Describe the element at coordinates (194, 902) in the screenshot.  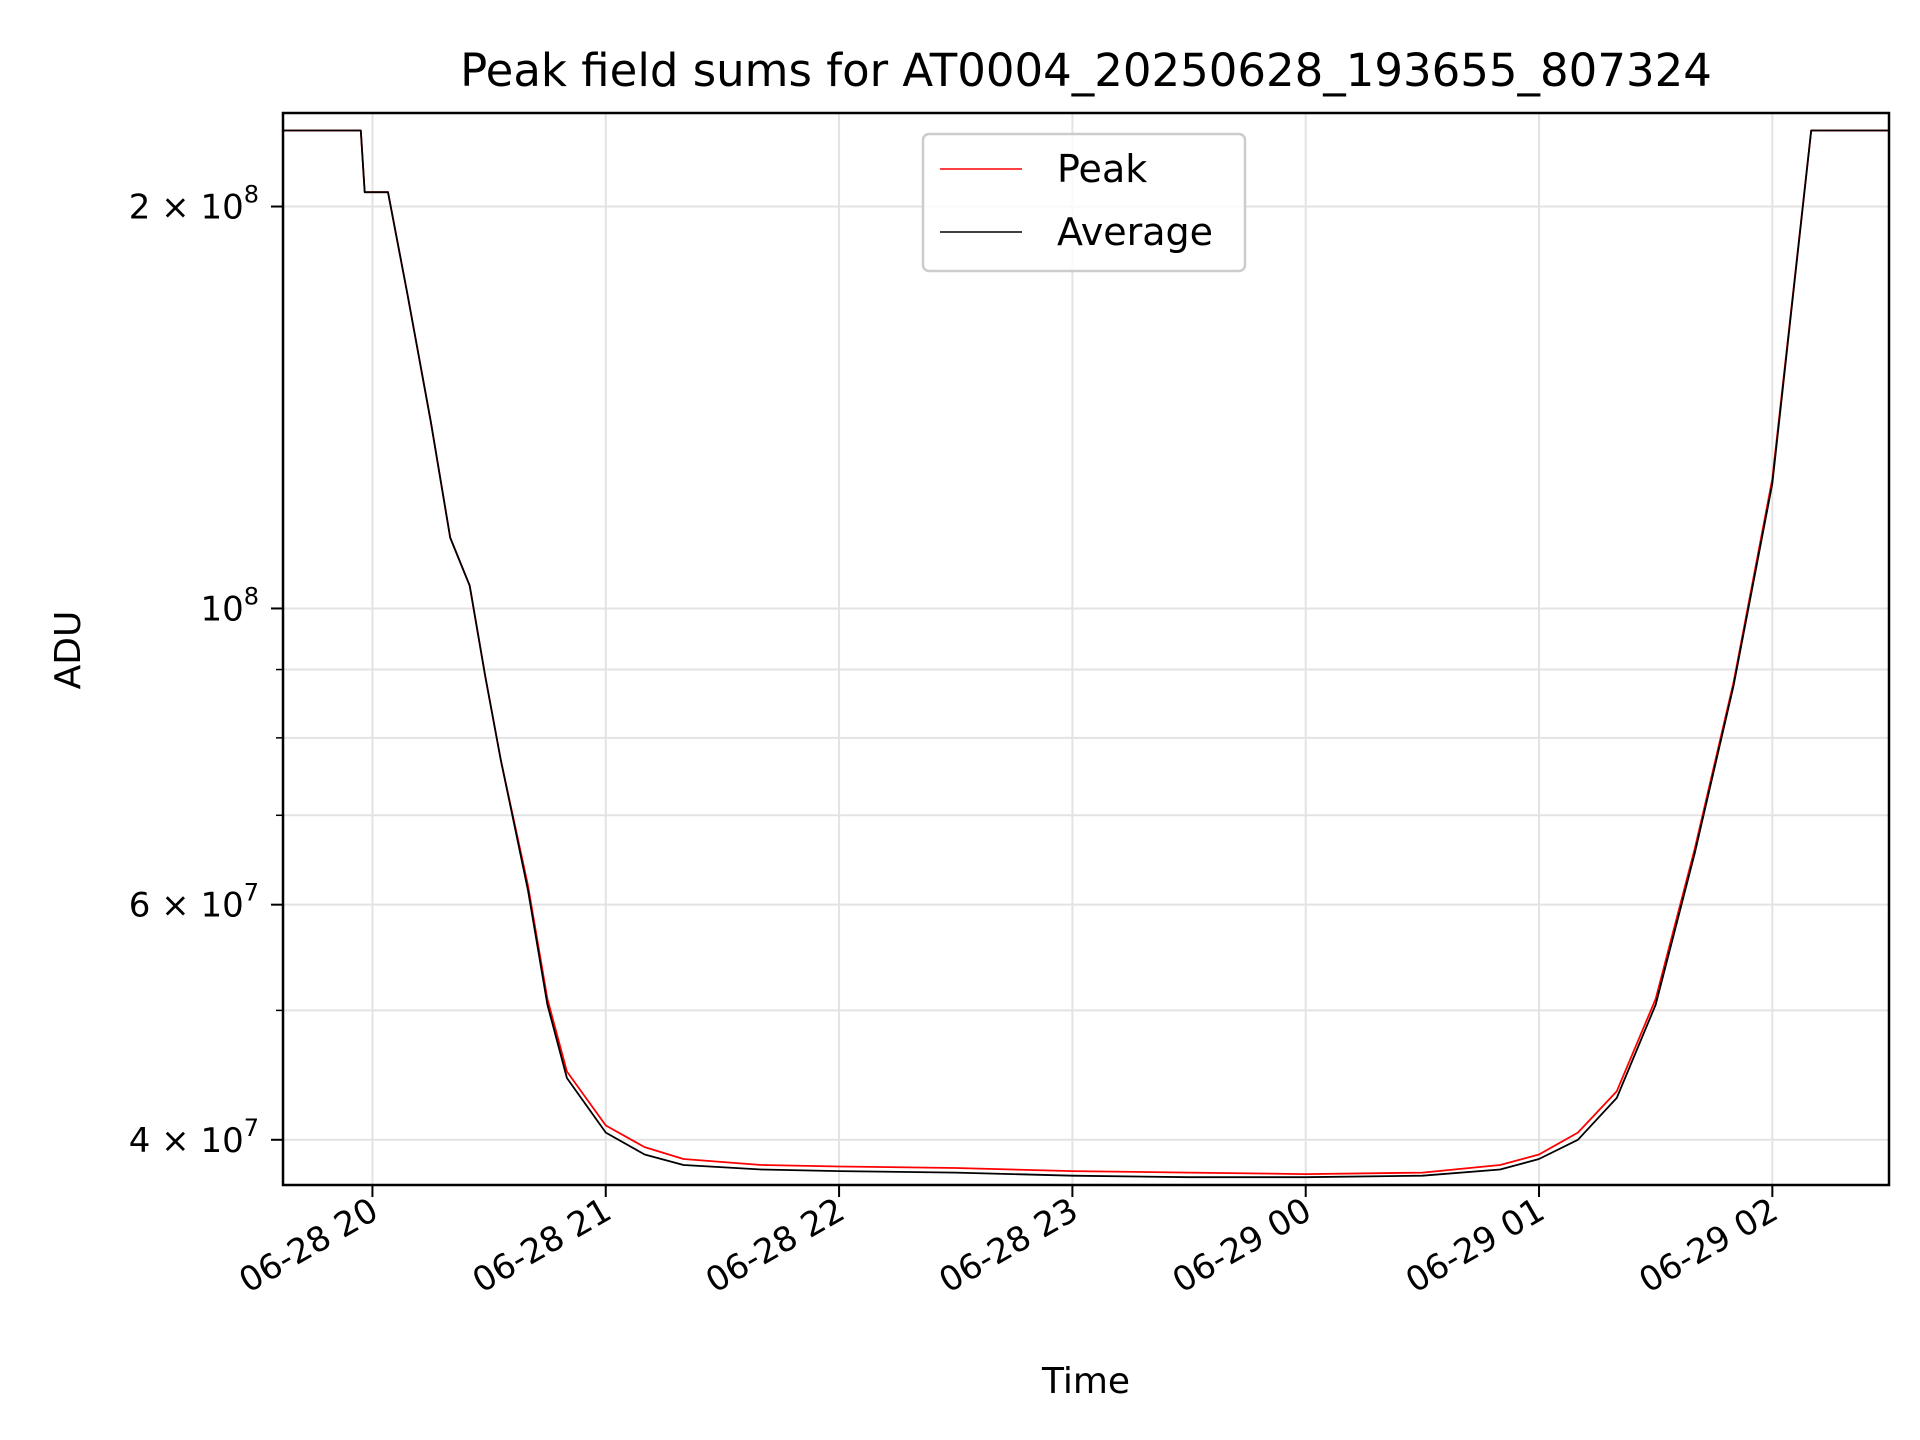
I see `y-tick-label: 6 × 107` at that location.